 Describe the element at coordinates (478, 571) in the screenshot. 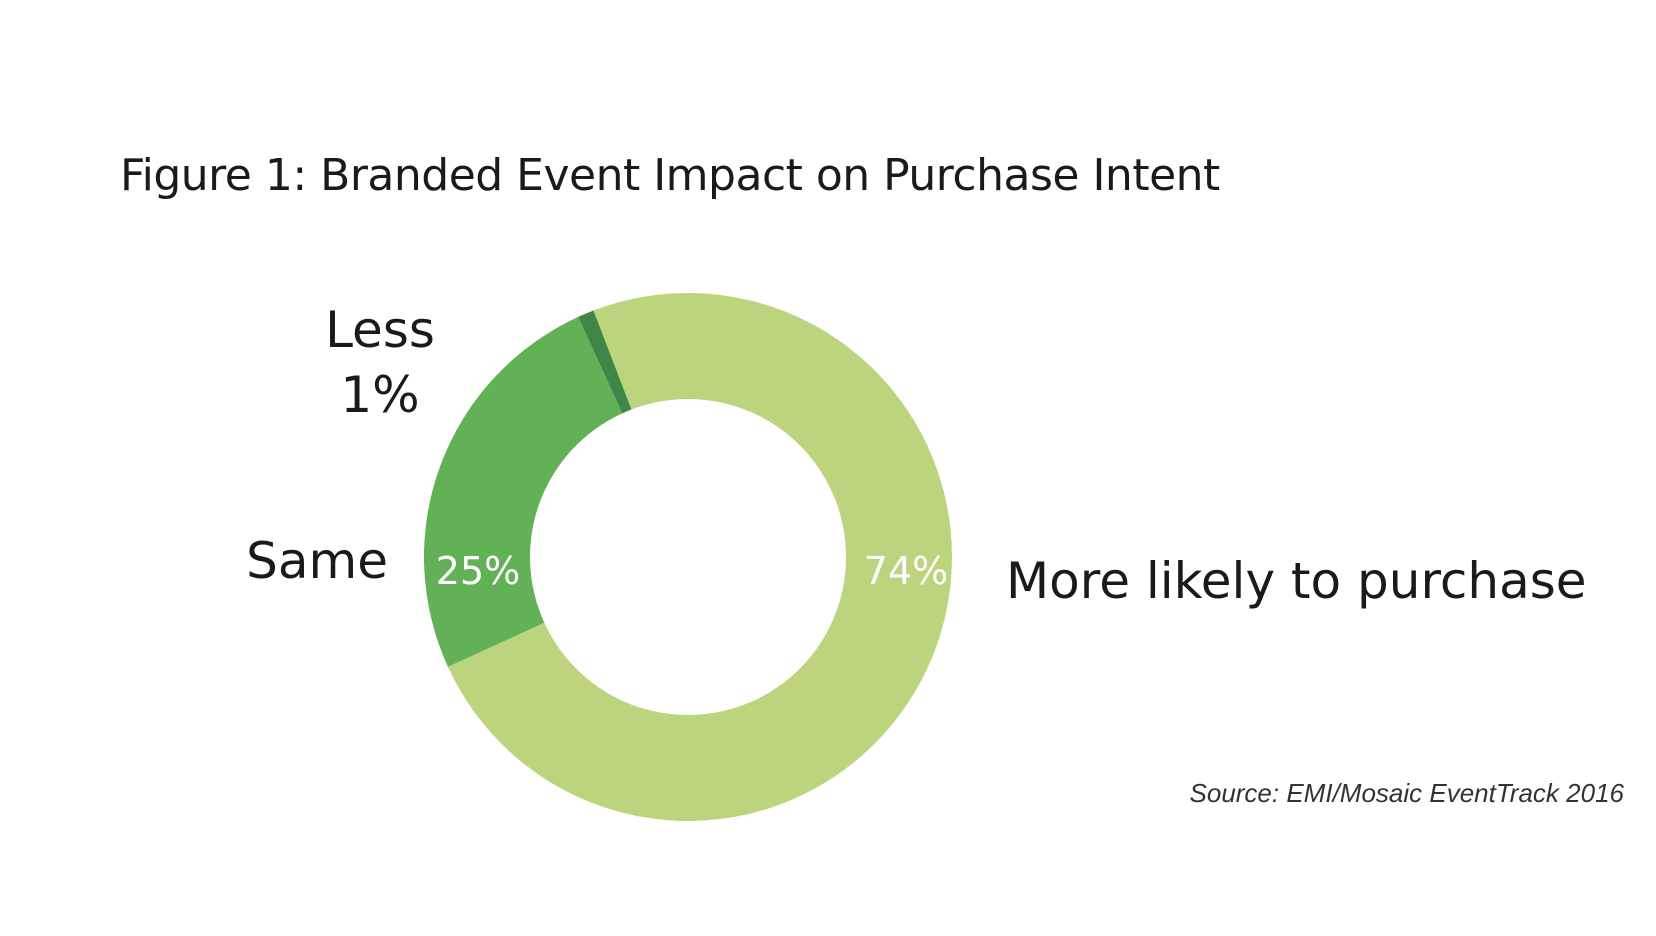

I see `value-label-same: 25%` at that location.